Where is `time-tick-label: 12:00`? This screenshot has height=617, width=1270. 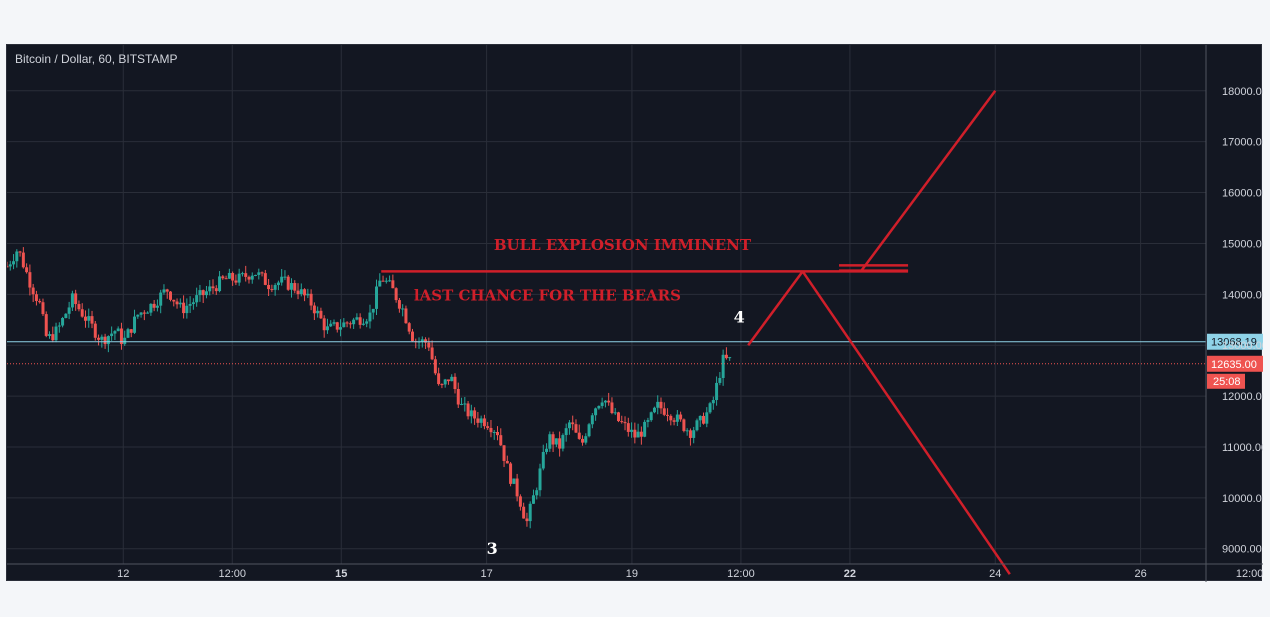
time-tick-label: 12:00 is located at coordinates (1249, 574).